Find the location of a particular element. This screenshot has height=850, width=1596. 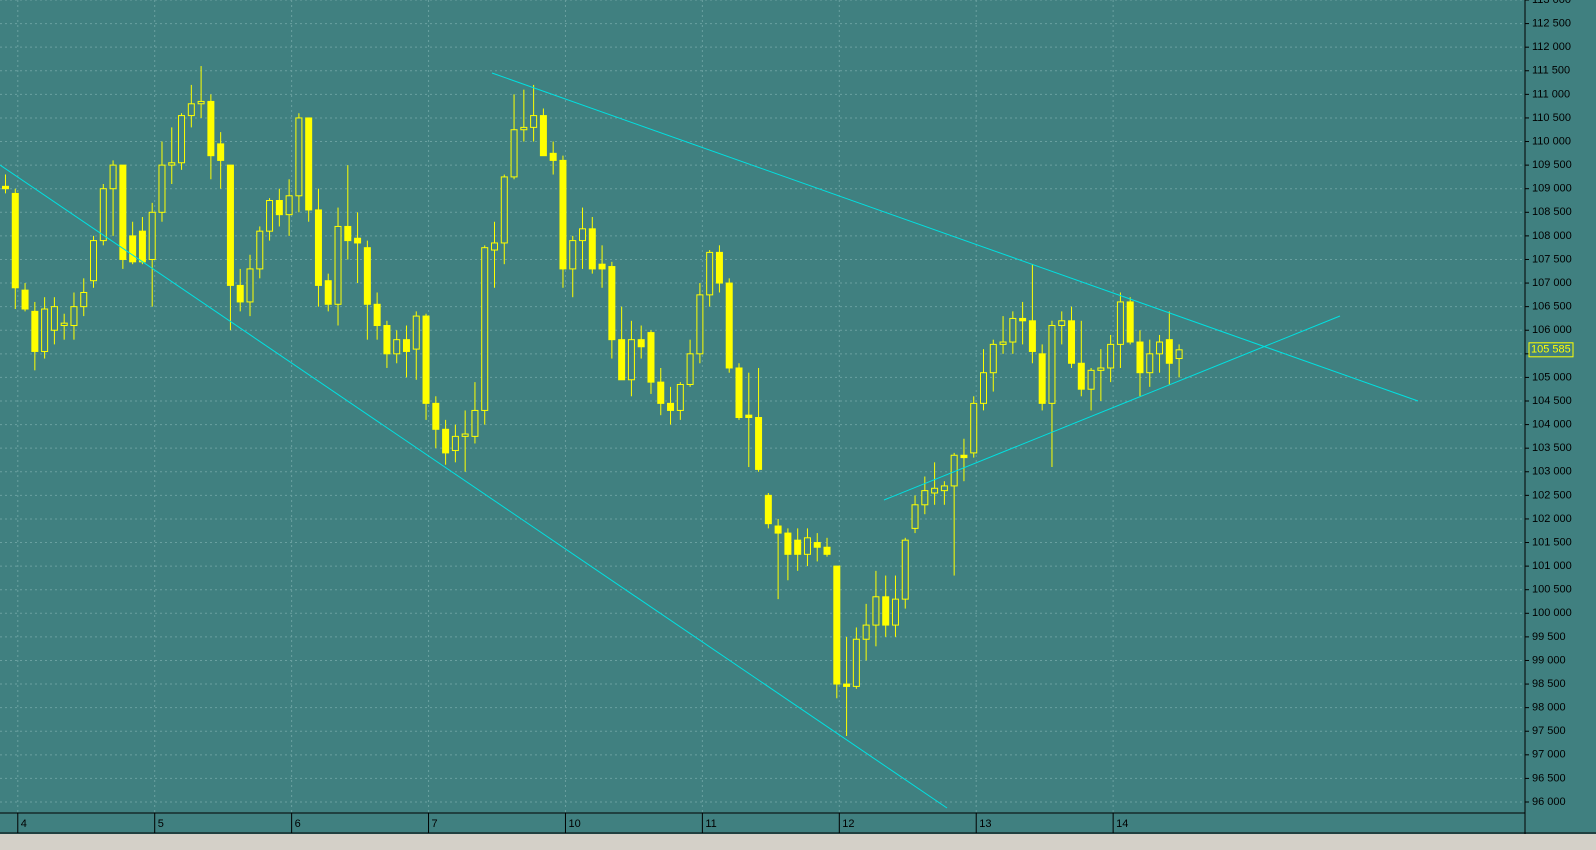

y-tick-label: 96 000 is located at coordinates (1549, 802).